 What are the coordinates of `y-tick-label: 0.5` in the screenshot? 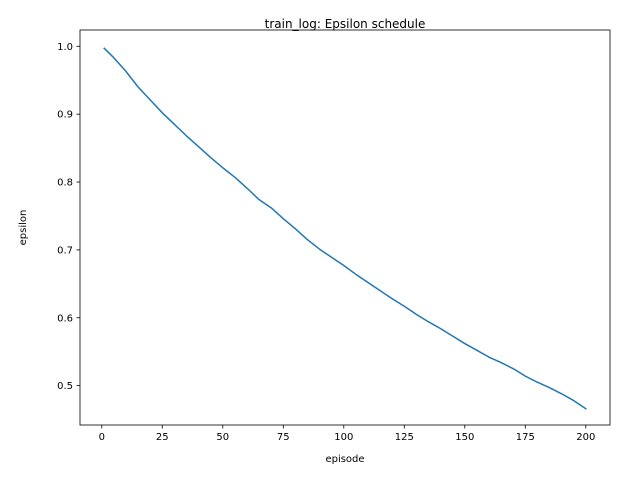 It's located at (65, 386).